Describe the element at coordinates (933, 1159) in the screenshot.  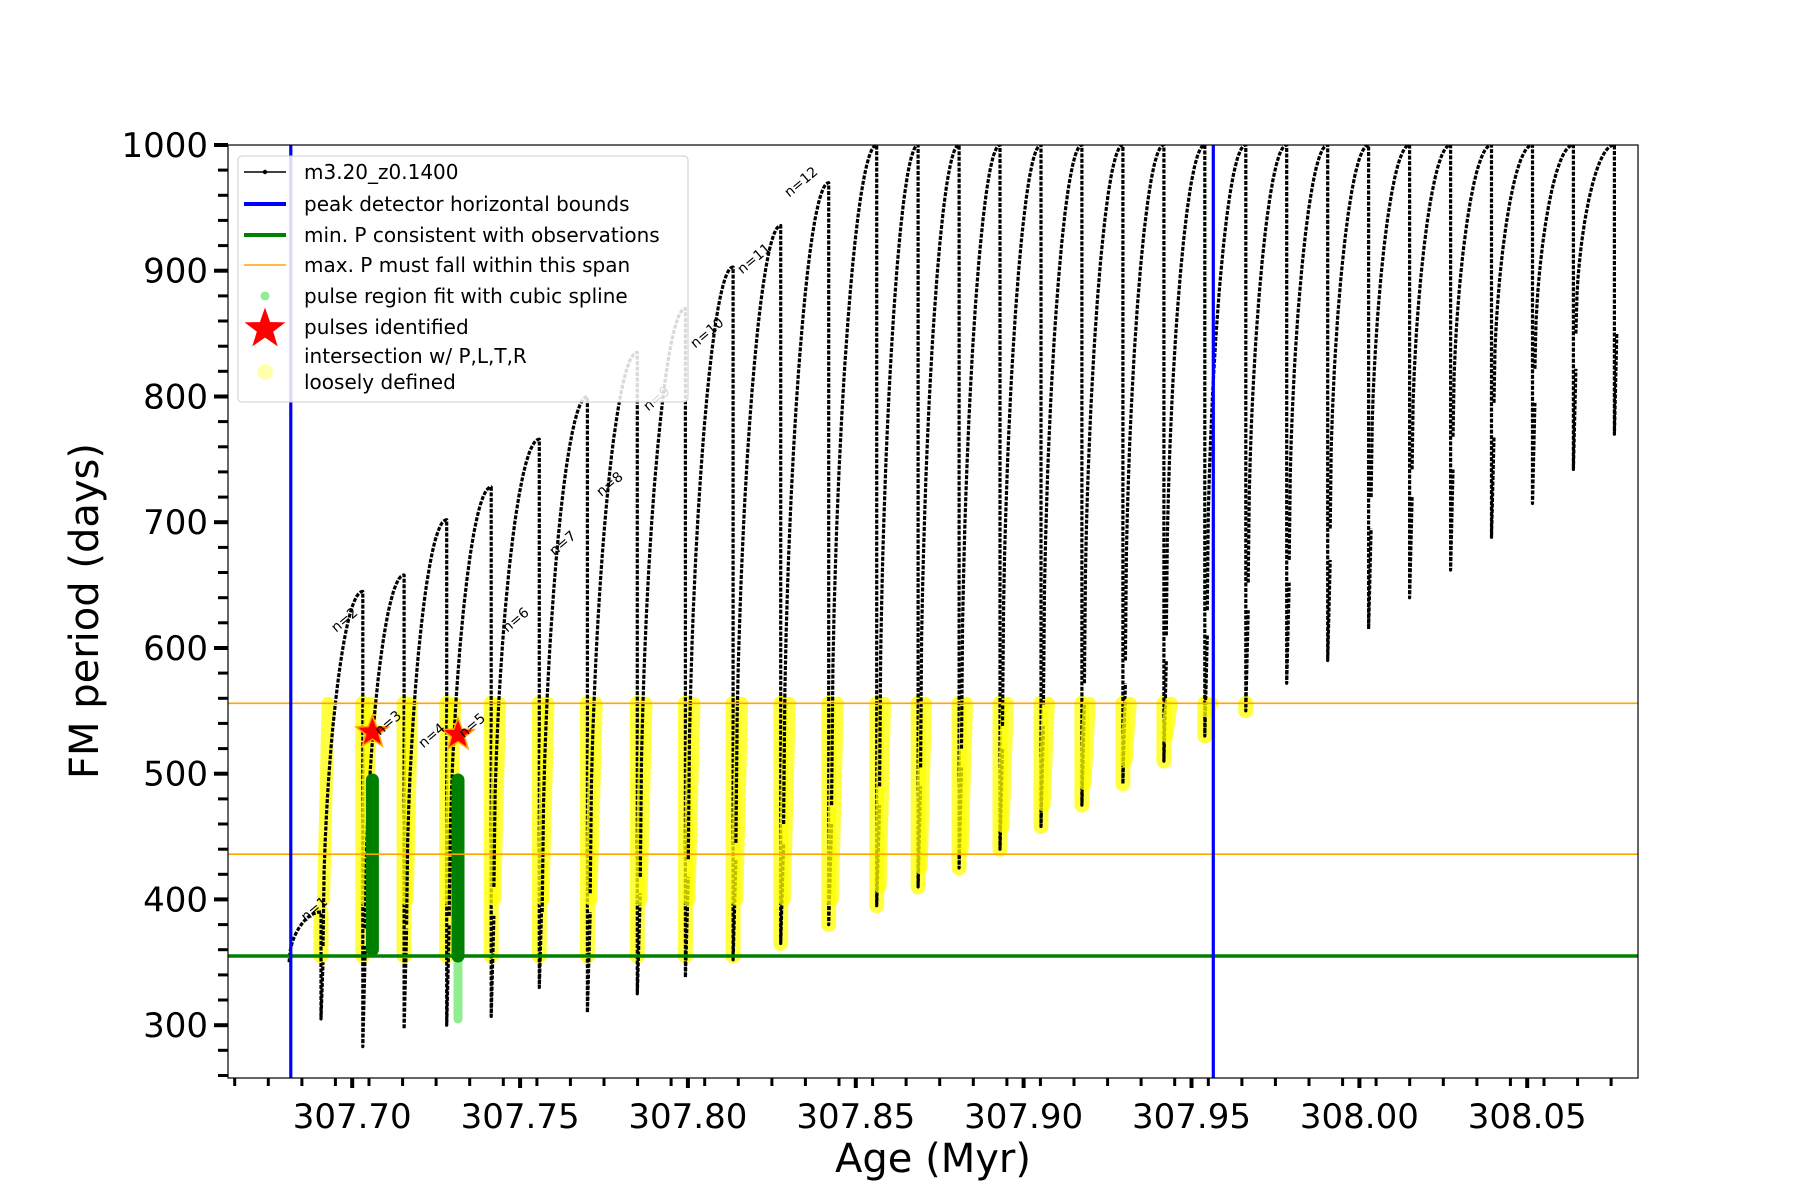
I see `x-axis-label: Age (Myr)` at that location.